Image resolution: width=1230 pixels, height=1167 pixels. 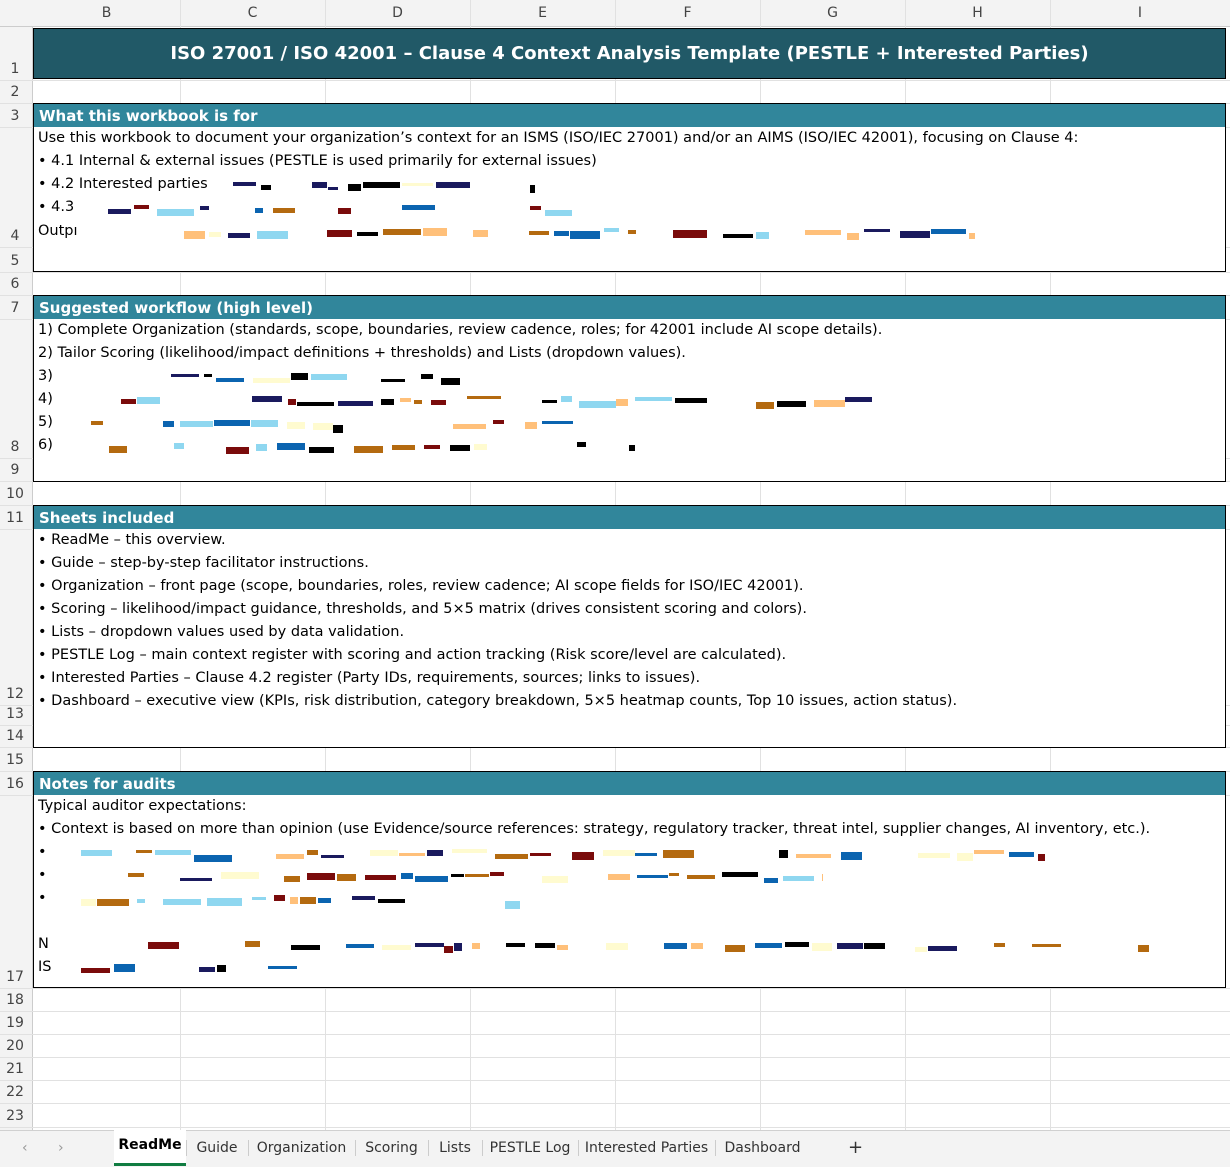 What do you see at coordinates (61, 1148) in the screenshot?
I see `nav-next: ›` at bounding box center [61, 1148].